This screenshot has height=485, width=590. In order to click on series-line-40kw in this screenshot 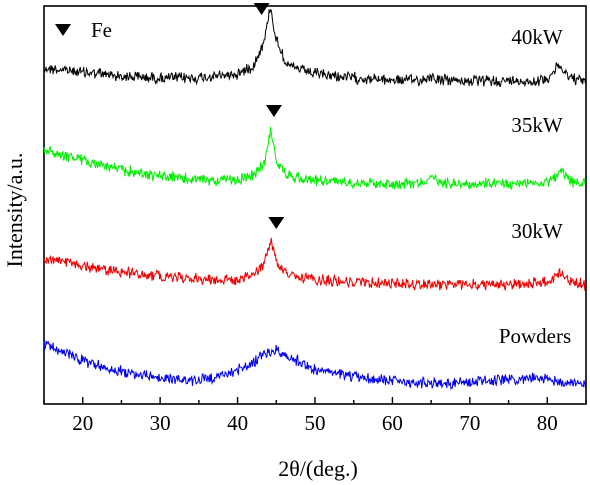, I will do `click(314, 48)`.